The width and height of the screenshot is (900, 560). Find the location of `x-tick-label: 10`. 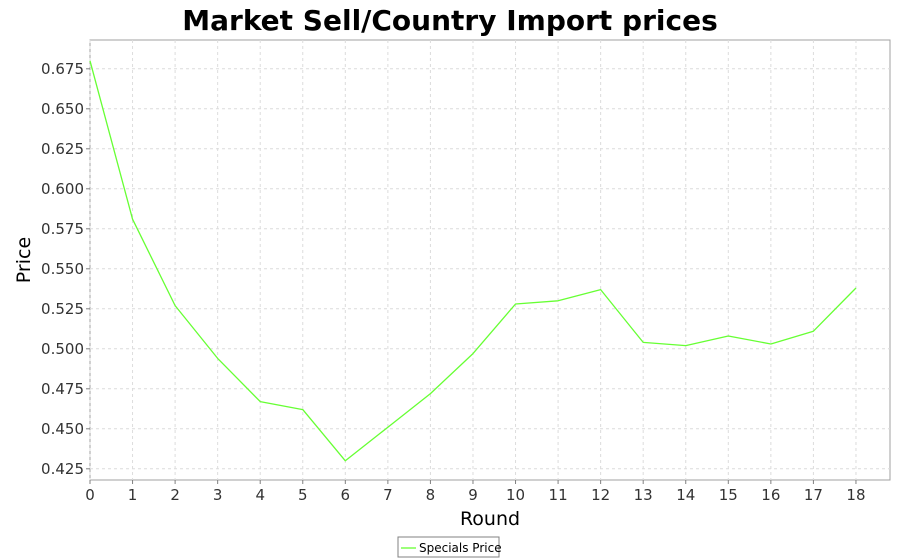

x-tick-label: 10 is located at coordinates (515, 495).